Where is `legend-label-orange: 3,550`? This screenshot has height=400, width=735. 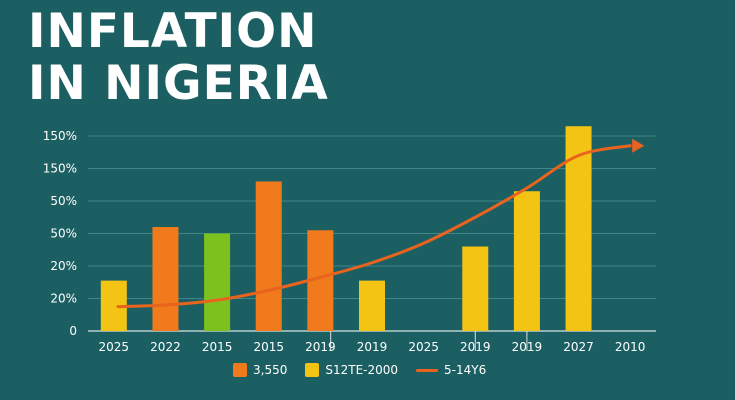 legend-label-orange: 3,550 is located at coordinates (270, 370).